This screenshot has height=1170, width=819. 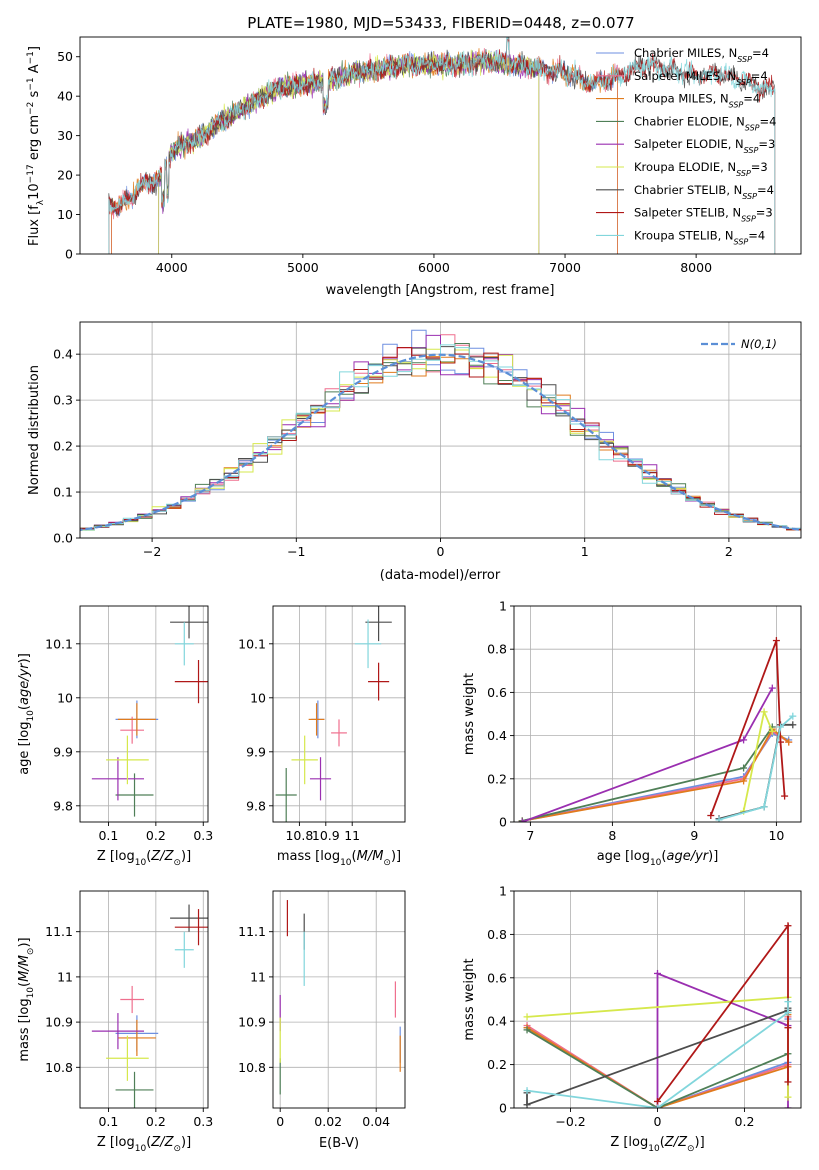 What do you see at coordinates (339, 1143) in the screenshot?
I see `x-axis-label: E(B-V)` at bounding box center [339, 1143].